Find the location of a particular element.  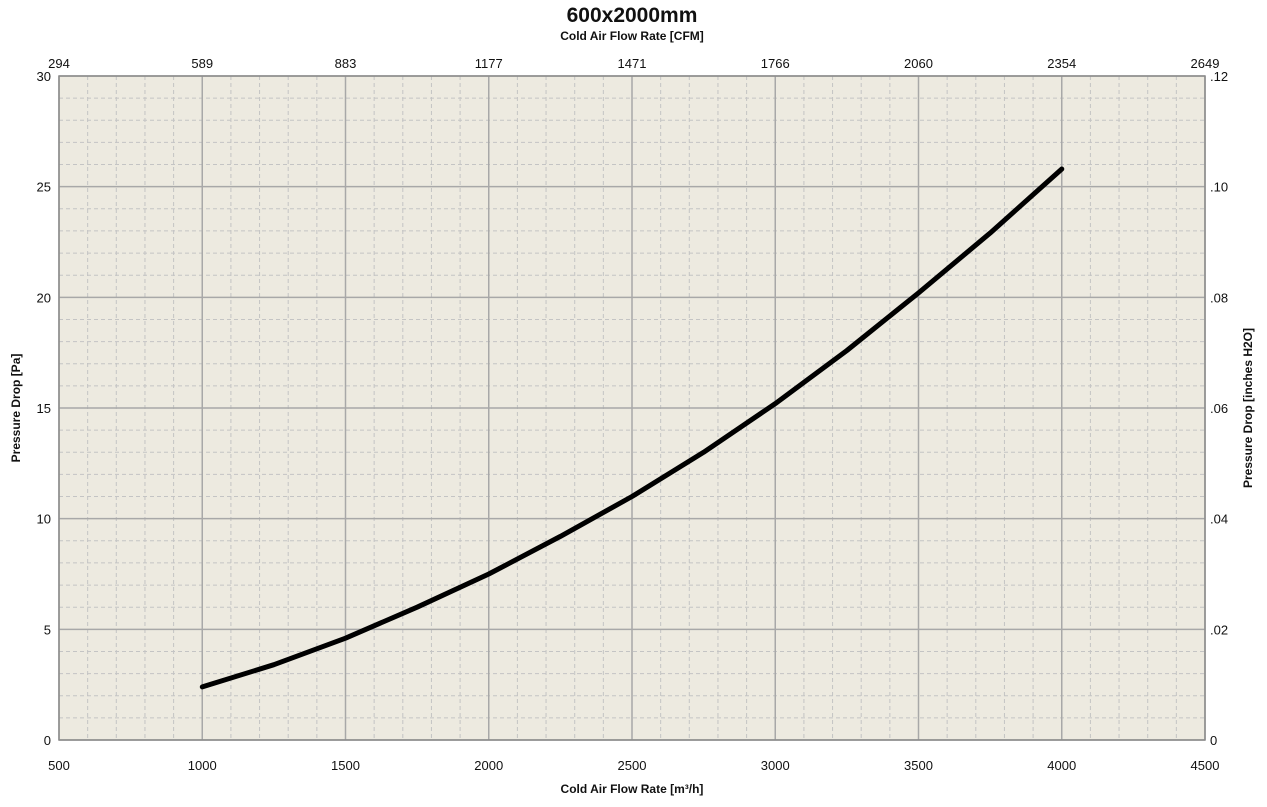

x-tick-label: 1500 is located at coordinates (345, 765).